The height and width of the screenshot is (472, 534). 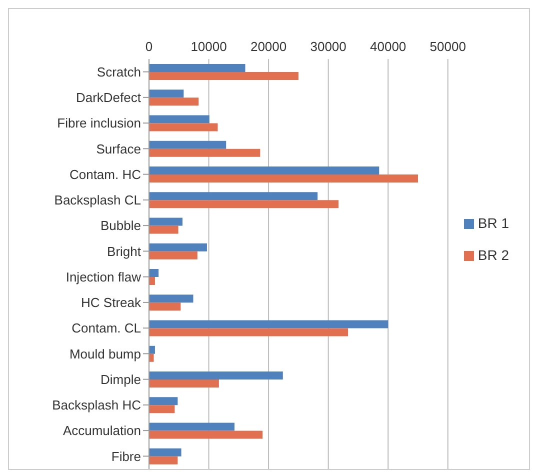 What do you see at coordinates (328, 46) in the screenshot?
I see `x-tick-label: 30000` at bounding box center [328, 46].